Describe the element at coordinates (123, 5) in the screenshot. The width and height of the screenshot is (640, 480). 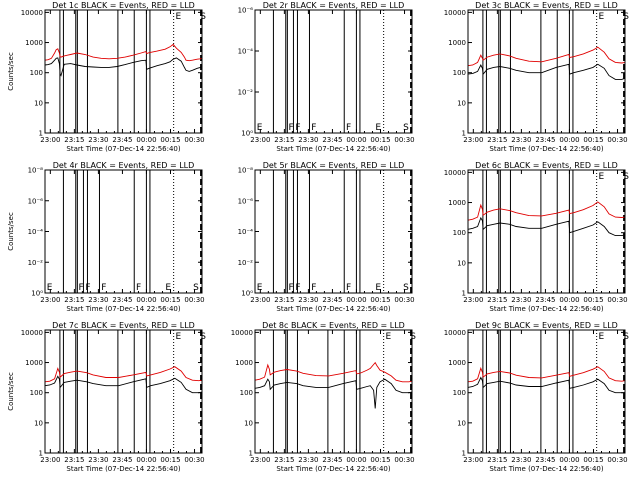
I see `panel-title: Det 1c BLACK = Events, RED = LLD` at that location.